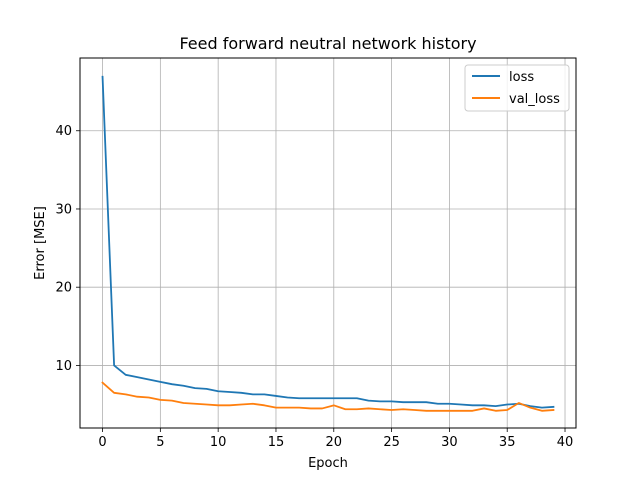 The image size is (640, 480). What do you see at coordinates (565, 442) in the screenshot?
I see `x-tick-label: 40` at bounding box center [565, 442].